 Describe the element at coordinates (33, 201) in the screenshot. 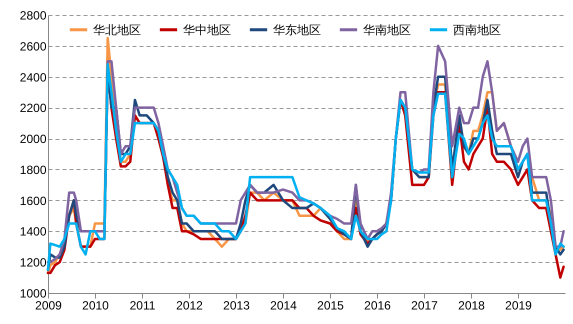

I see `y-tick-label: 1600` at that location.